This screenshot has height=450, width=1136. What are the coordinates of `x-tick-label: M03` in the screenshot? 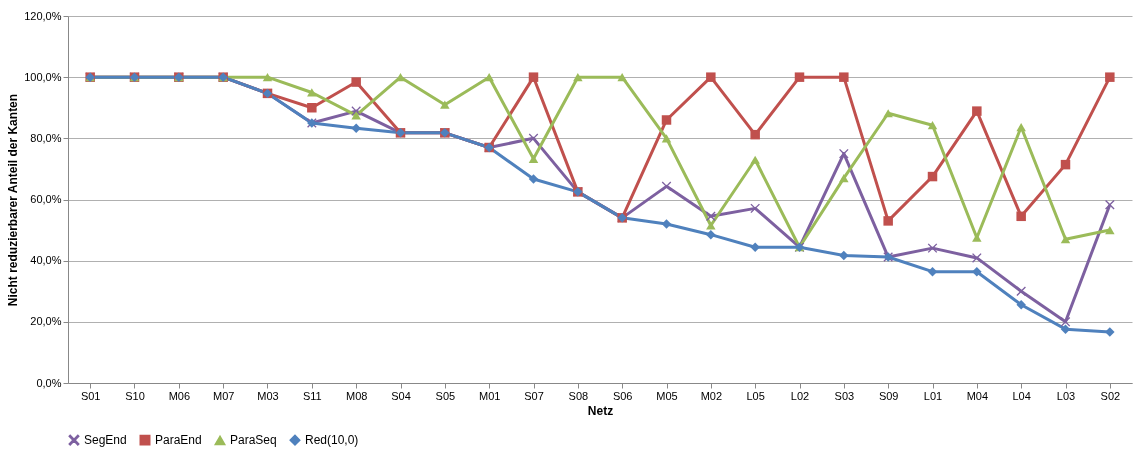 It's located at (268, 395).